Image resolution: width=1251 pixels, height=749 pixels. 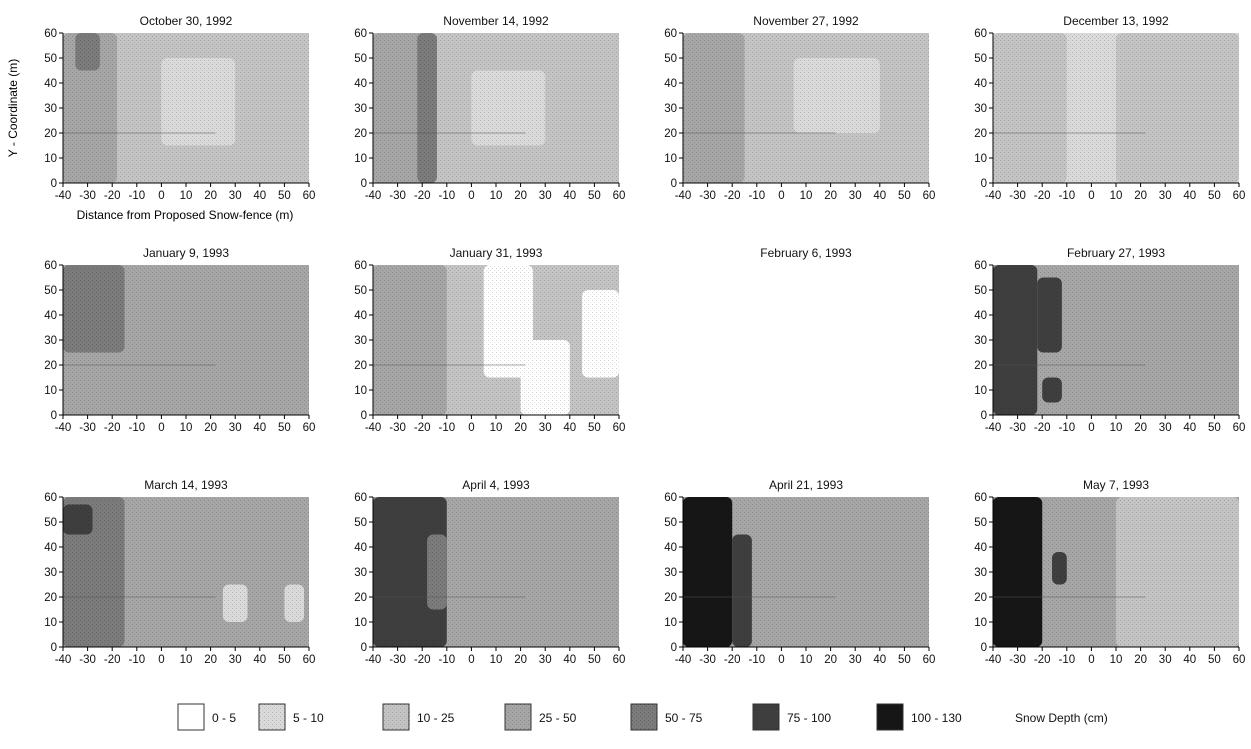 I want to click on panel-title: November 14, 1992, so click(x=496, y=21).